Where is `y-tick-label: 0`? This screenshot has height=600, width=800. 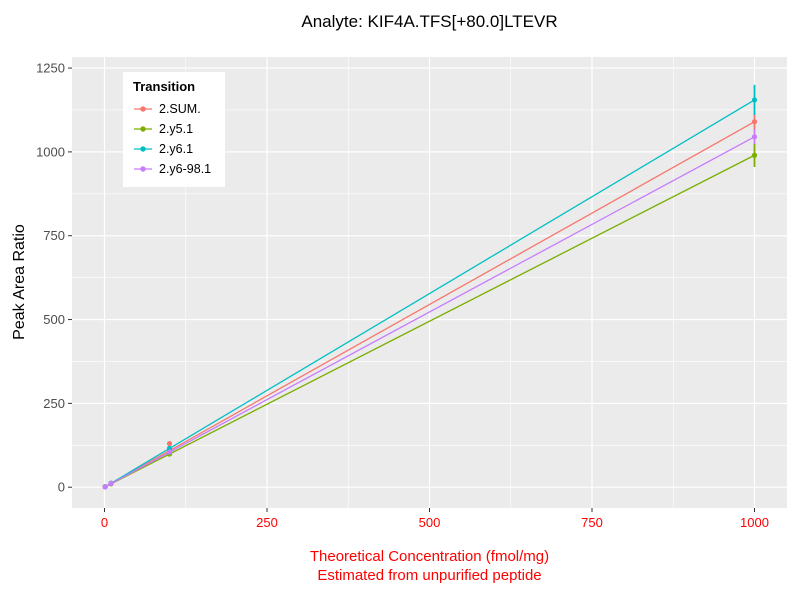 y-tick-label: 0 is located at coordinates (61, 487).